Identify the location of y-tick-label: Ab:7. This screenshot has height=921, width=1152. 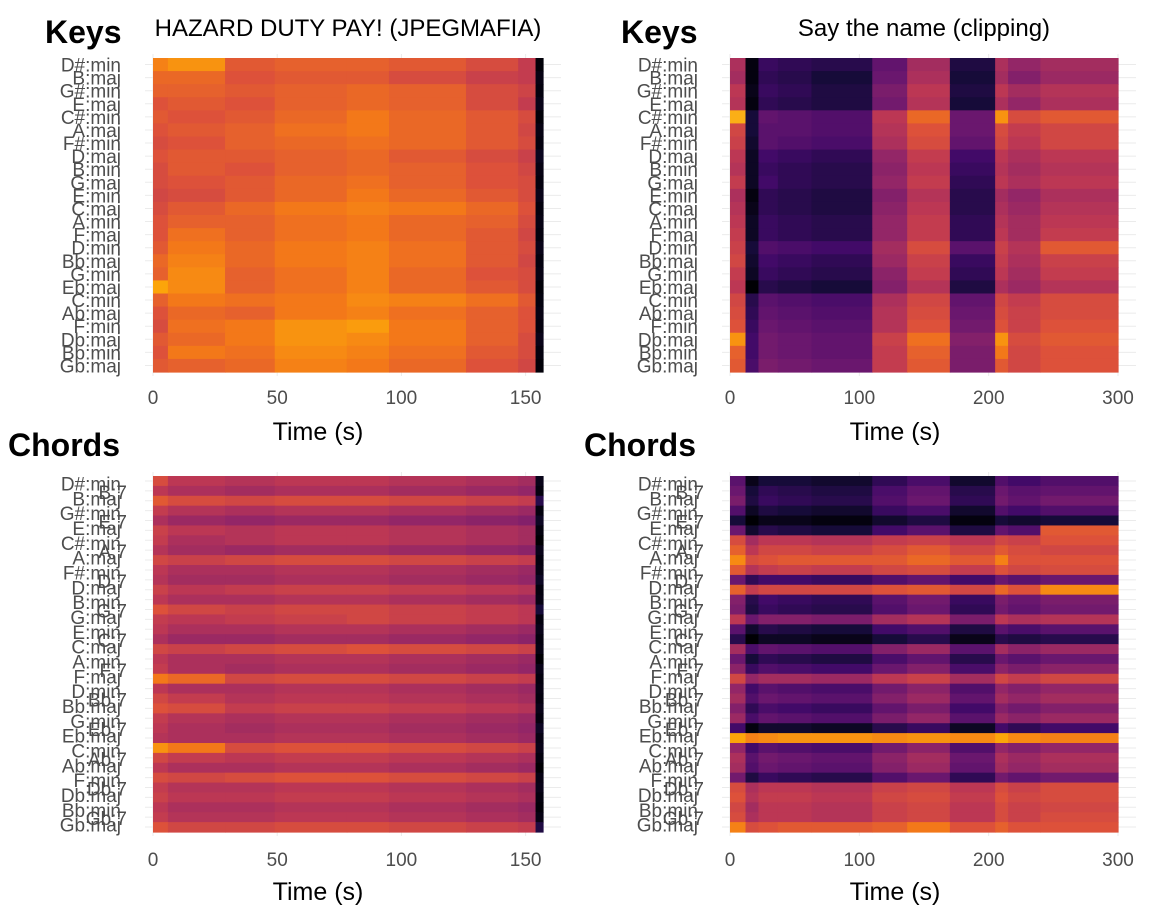
(107, 760).